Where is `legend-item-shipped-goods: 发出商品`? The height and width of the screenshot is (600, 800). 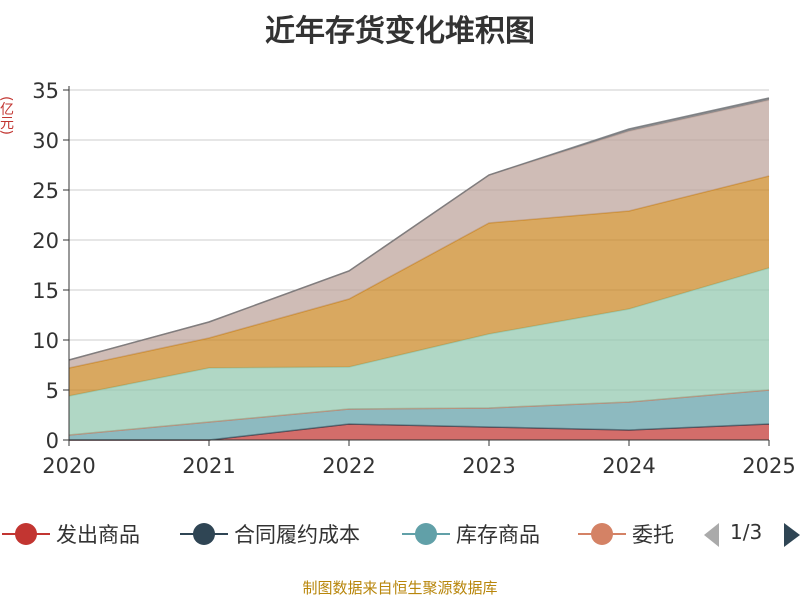
legend-item-shipped-goods: 发出商品 is located at coordinates (71, 534).